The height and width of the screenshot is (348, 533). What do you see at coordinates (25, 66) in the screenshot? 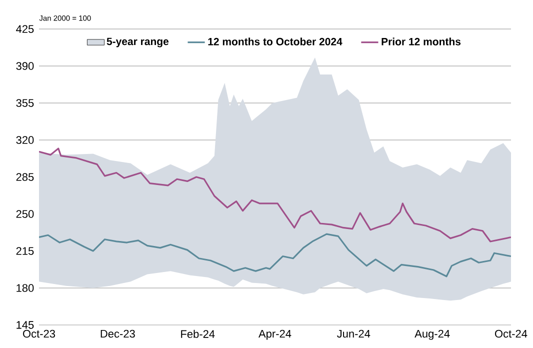
I see `y-tick-label: 390` at bounding box center [25, 66].